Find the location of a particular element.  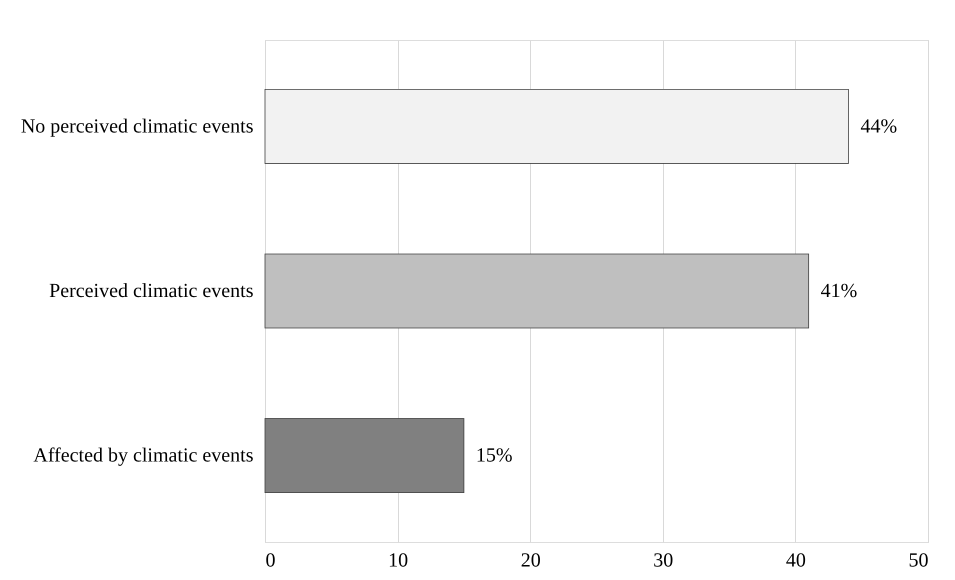

x-tick-label: 20 is located at coordinates (530, 561).